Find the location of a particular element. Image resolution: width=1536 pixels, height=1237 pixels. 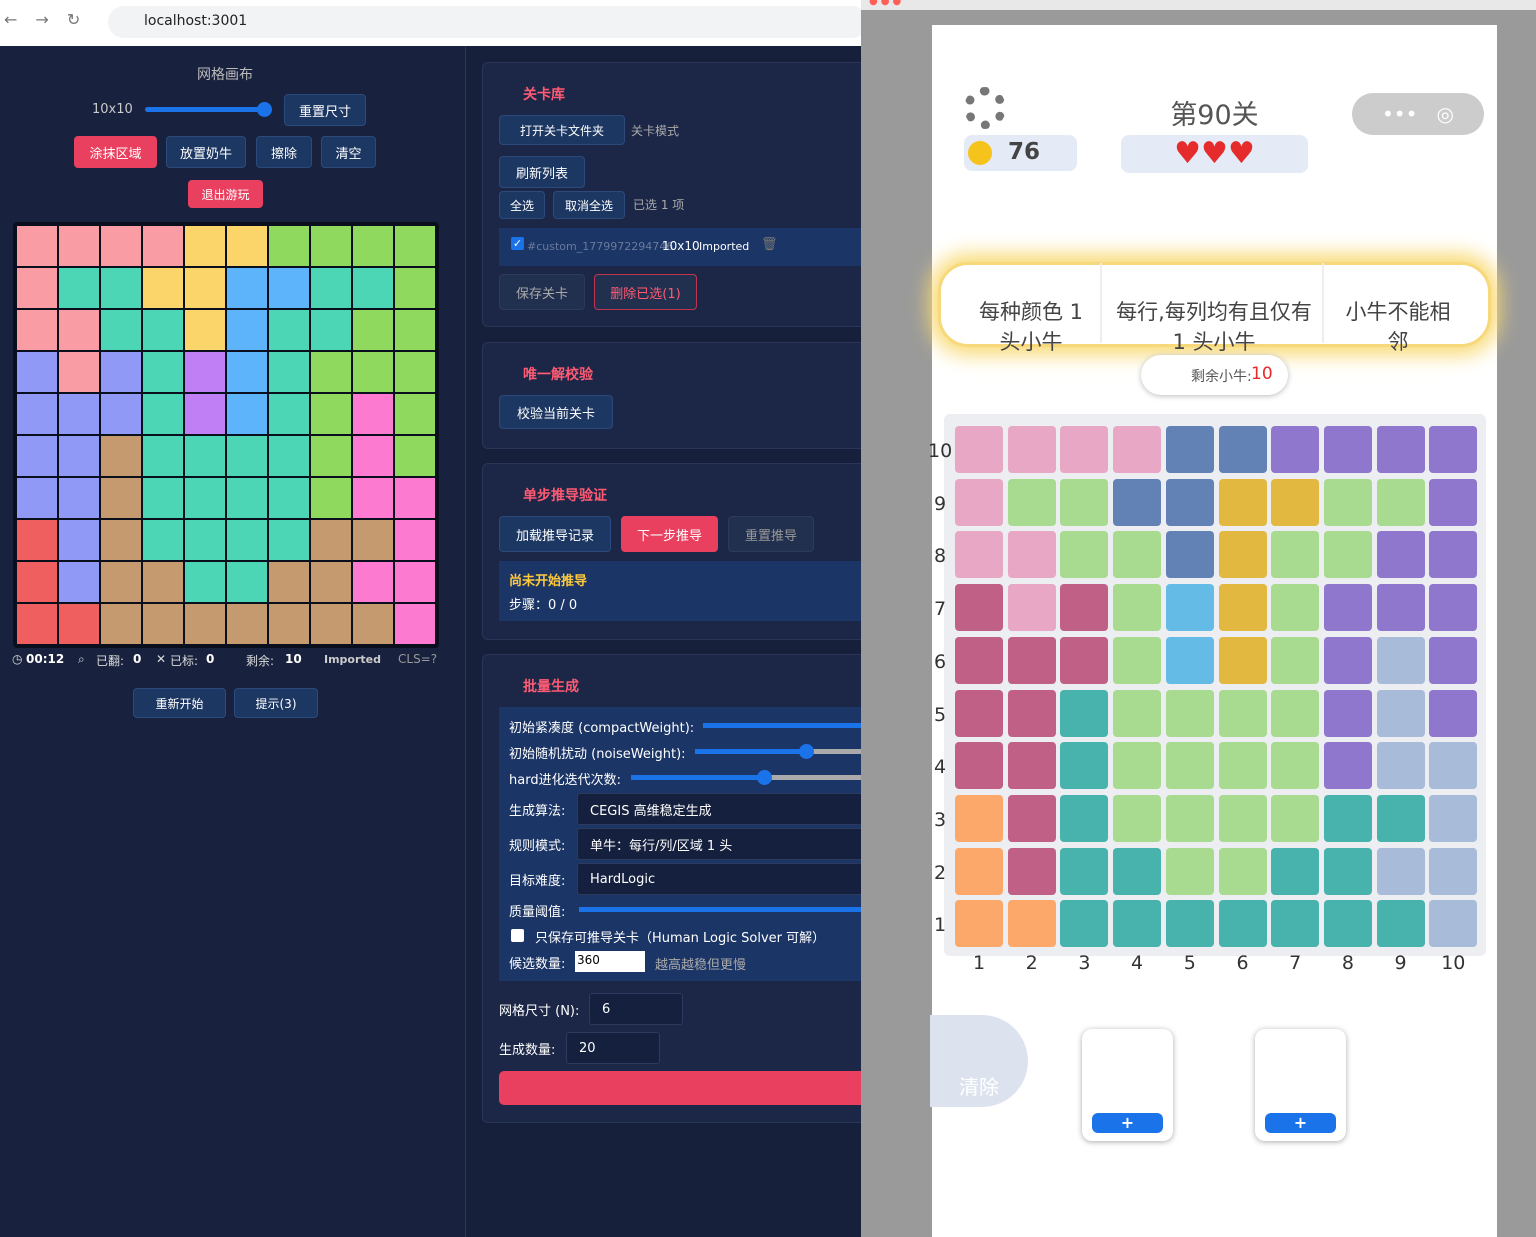

clear-button: 清除 is located at coordinates (979, 1061).